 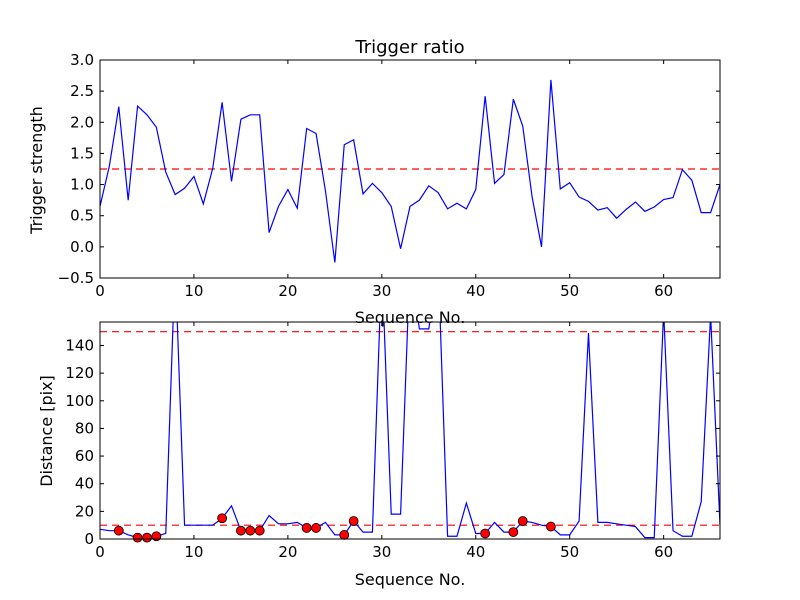 What do you see at coordinates (410, 317) in the screenshot?
I see `top-x-axis-label: Sequence No.` at bounding box center [410, 317].